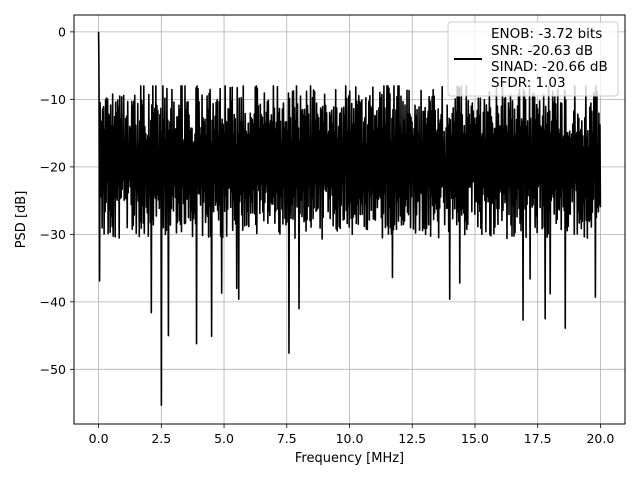 Image resolution: width=640 pixels, height=480 pixels. What do you see at coordinates (287, 438) in the screenshot?
I see `x-tick-label: 7.5` at bounding box center [287, 438].